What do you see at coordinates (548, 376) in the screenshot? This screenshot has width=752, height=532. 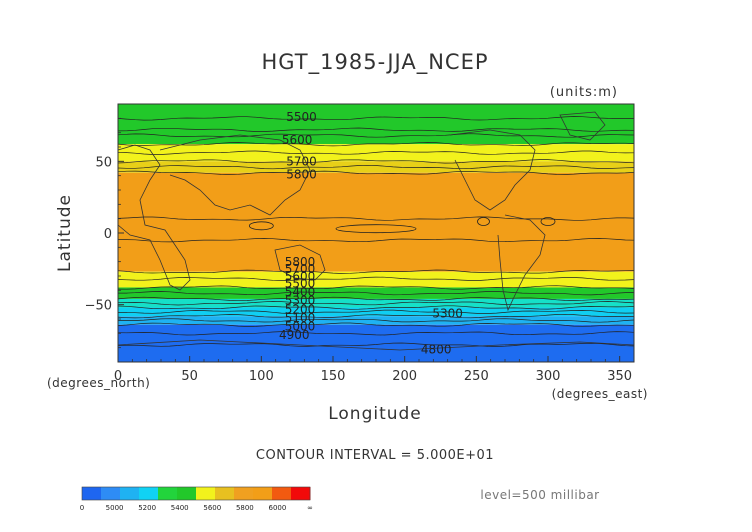 I see `x-tick-label: 300` at bounding box center [548, 376].